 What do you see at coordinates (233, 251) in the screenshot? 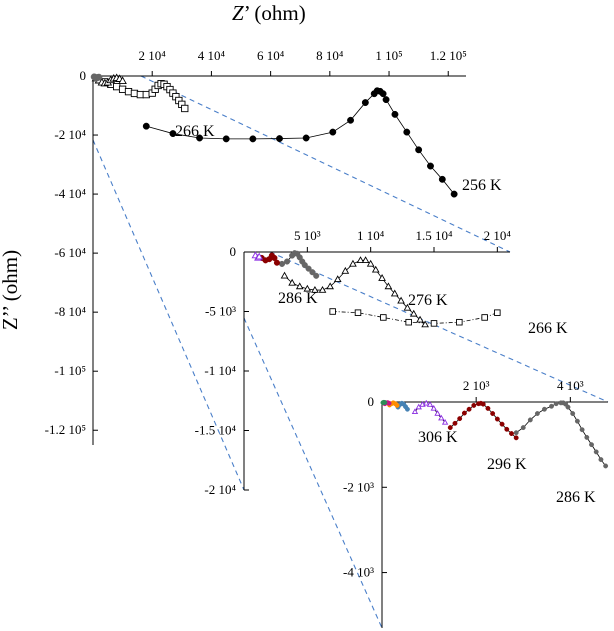
I see `inset1-y-tick-label: 0` at bounding box center [233, 251].